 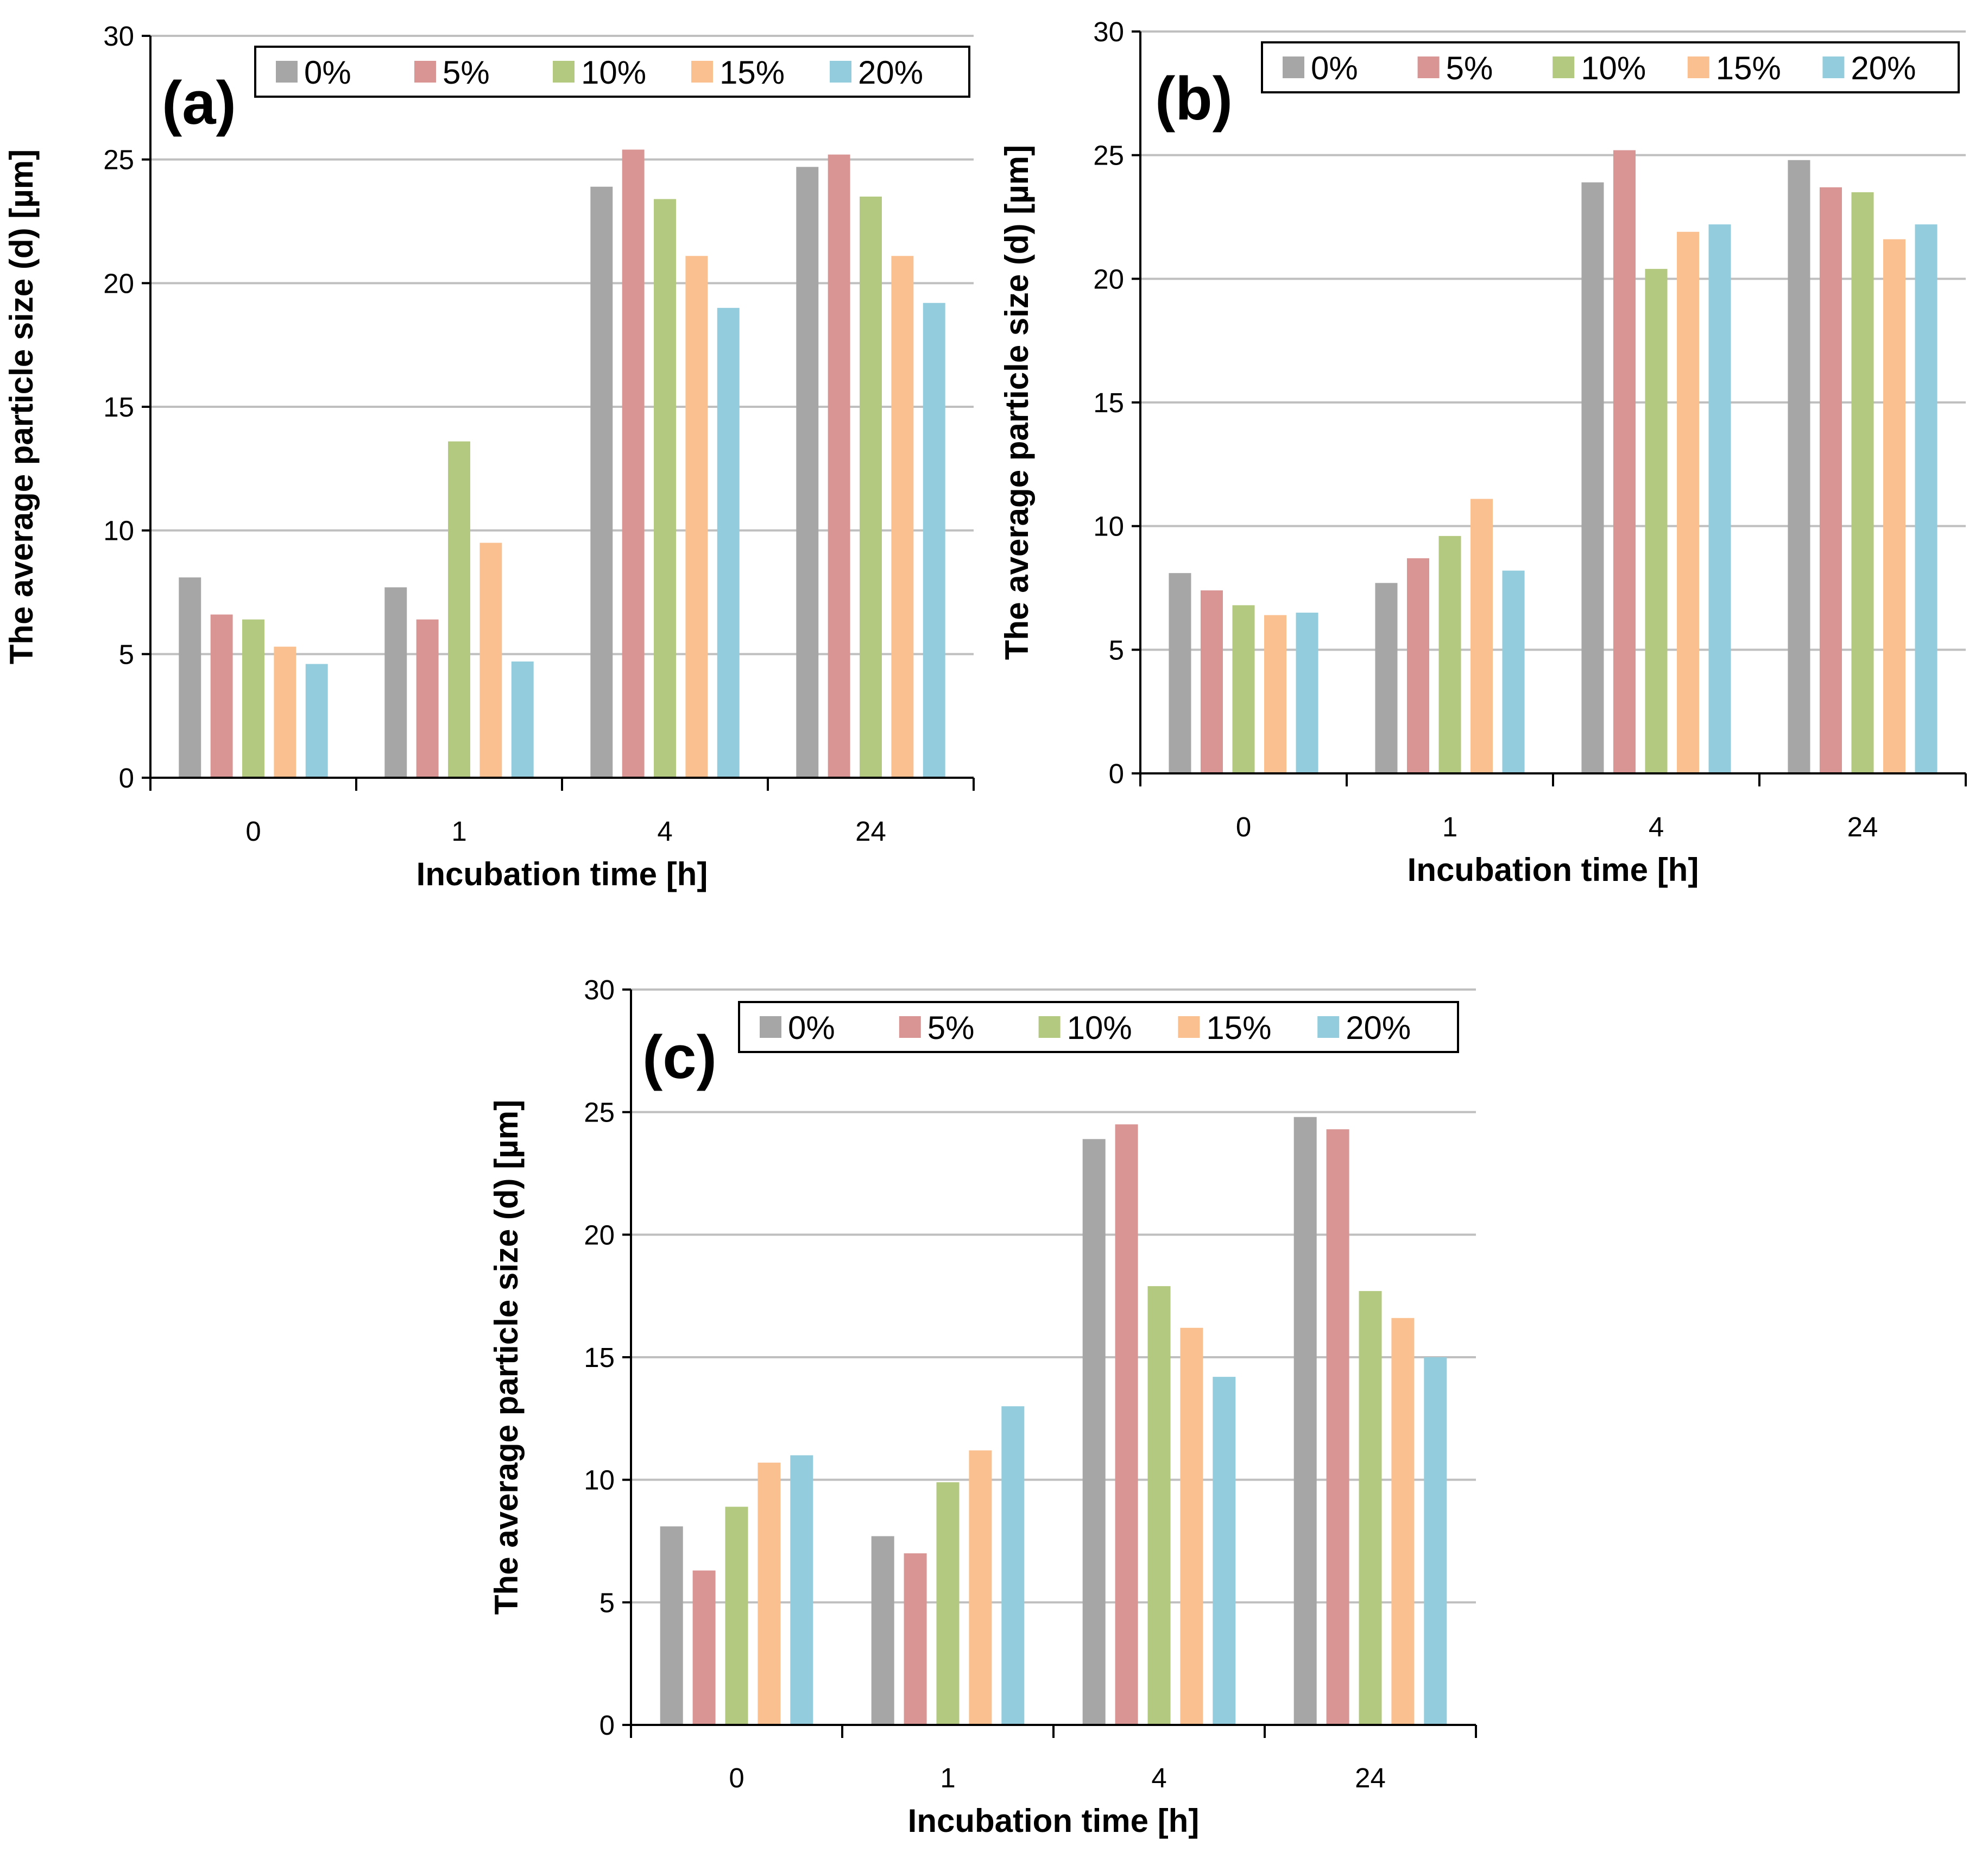 I want to click on bar-b-15pct-24h, so click(x=1894, y=506).